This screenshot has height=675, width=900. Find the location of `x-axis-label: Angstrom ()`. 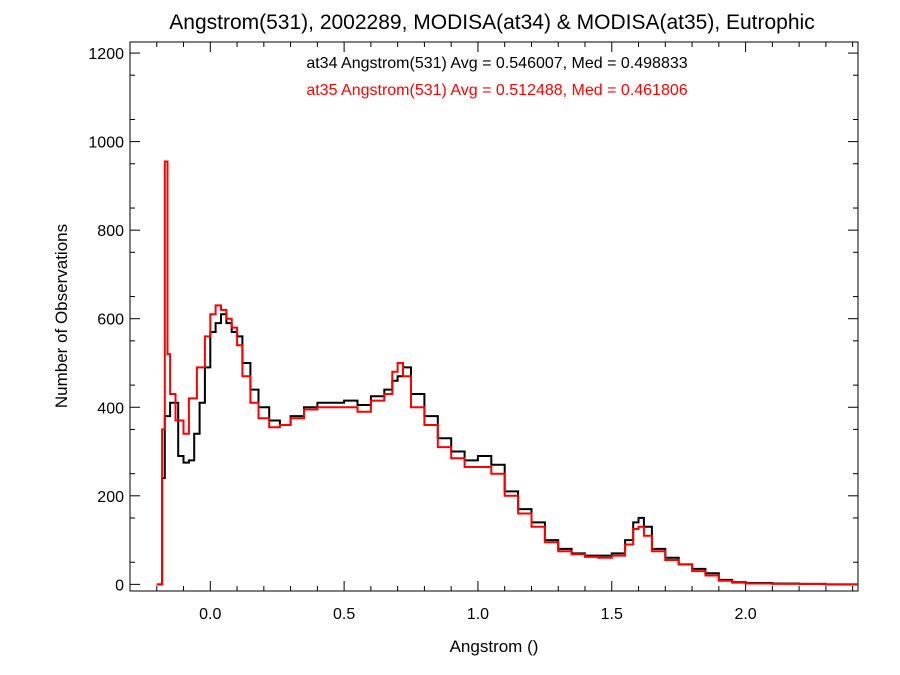

x-axis-label: Angstrom () is located at coordinates (494, 646).